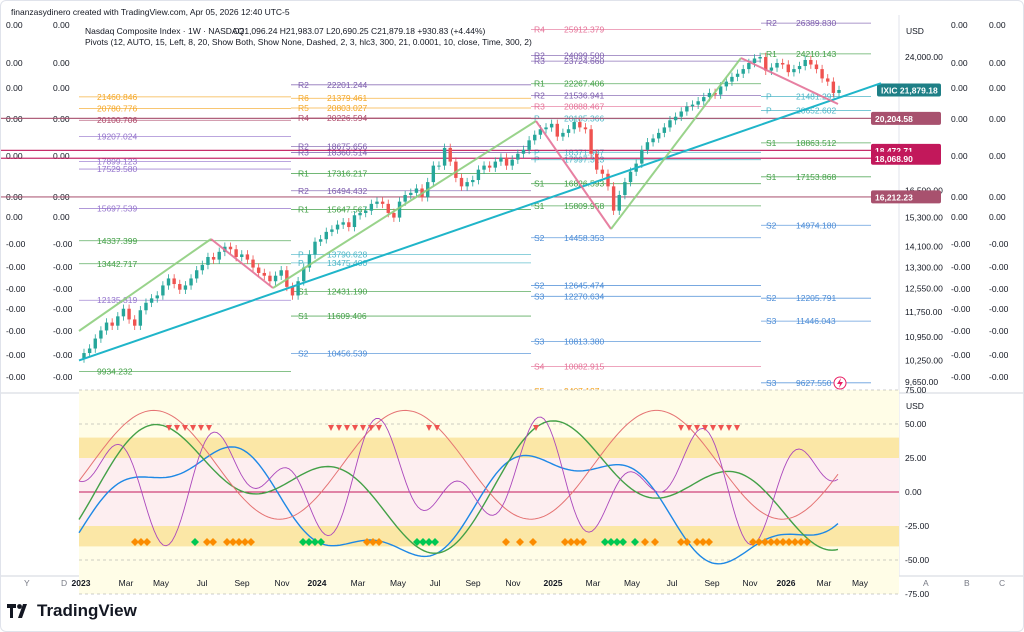  I want to click on left-scale-b-label: 0.00, so click(61, 88).